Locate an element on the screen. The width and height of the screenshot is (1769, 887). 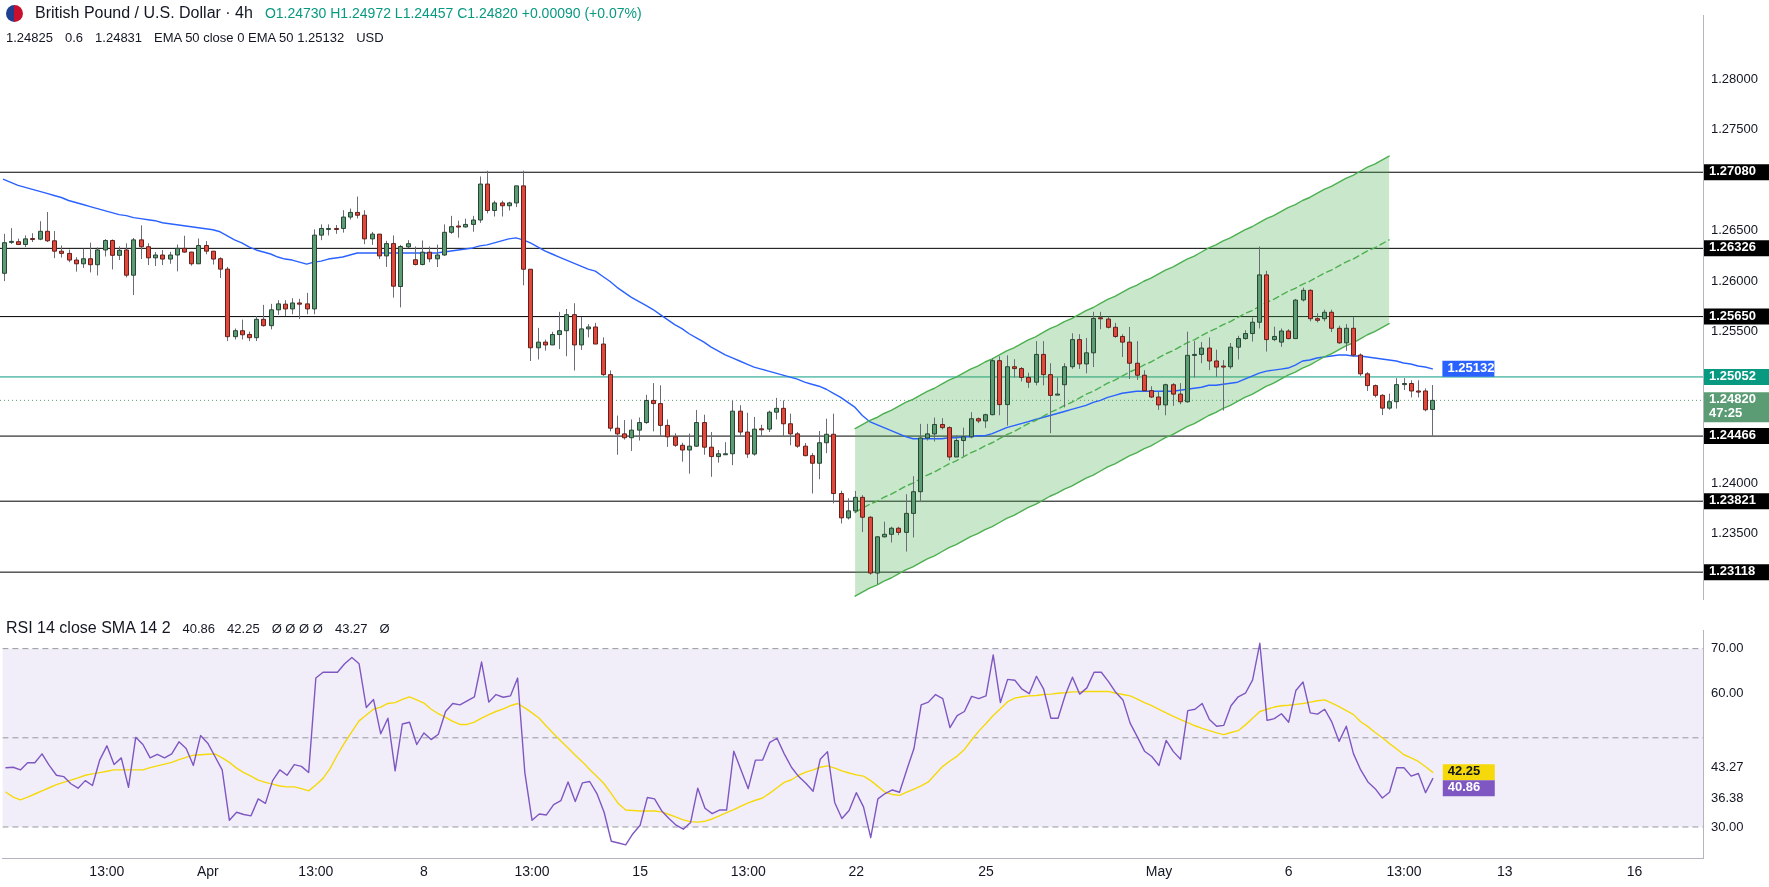
x-tick-label: 15 is located at coordinates (640, 871).